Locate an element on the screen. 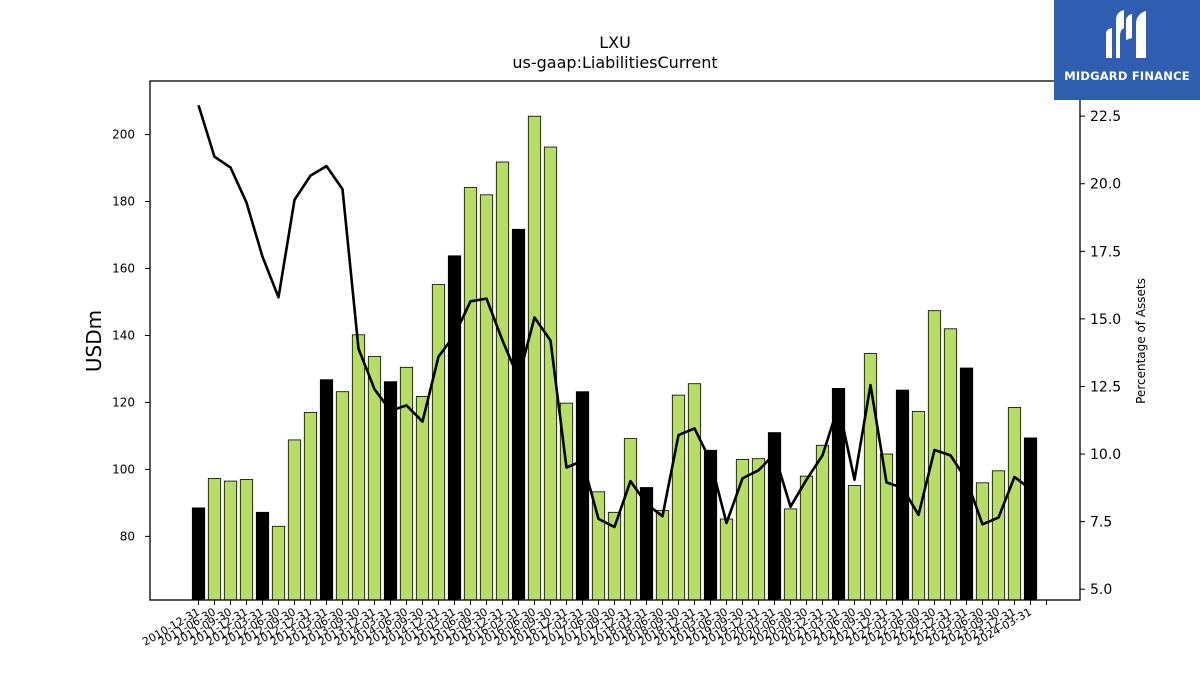 The image size is (1200, 675). y-tick-label: 200 is located at coordinates (123, 135).